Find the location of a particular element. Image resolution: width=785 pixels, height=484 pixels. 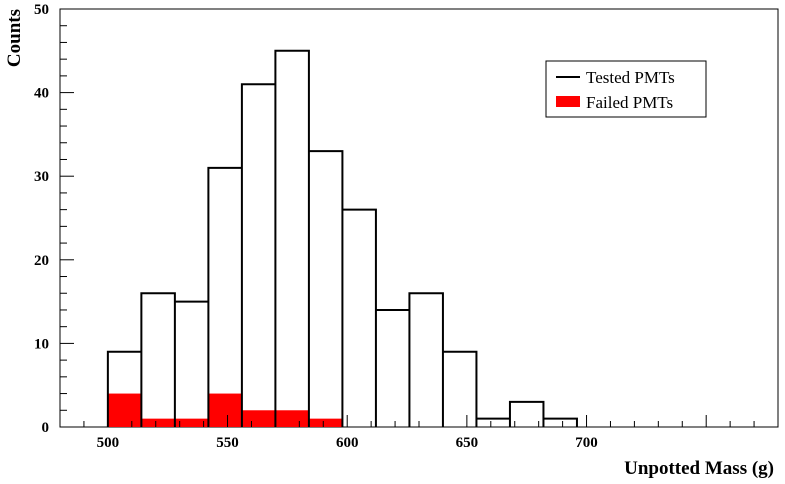

legend: Tested PMTs Failed PMTs is located at coordinates (626, 89).